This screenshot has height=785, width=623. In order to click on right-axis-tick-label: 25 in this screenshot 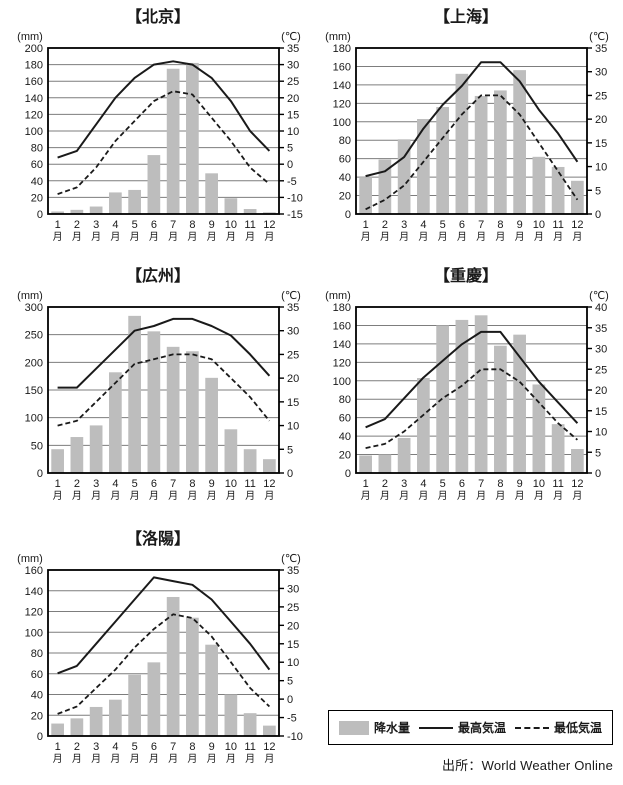, I will do `click(601, 370)`.